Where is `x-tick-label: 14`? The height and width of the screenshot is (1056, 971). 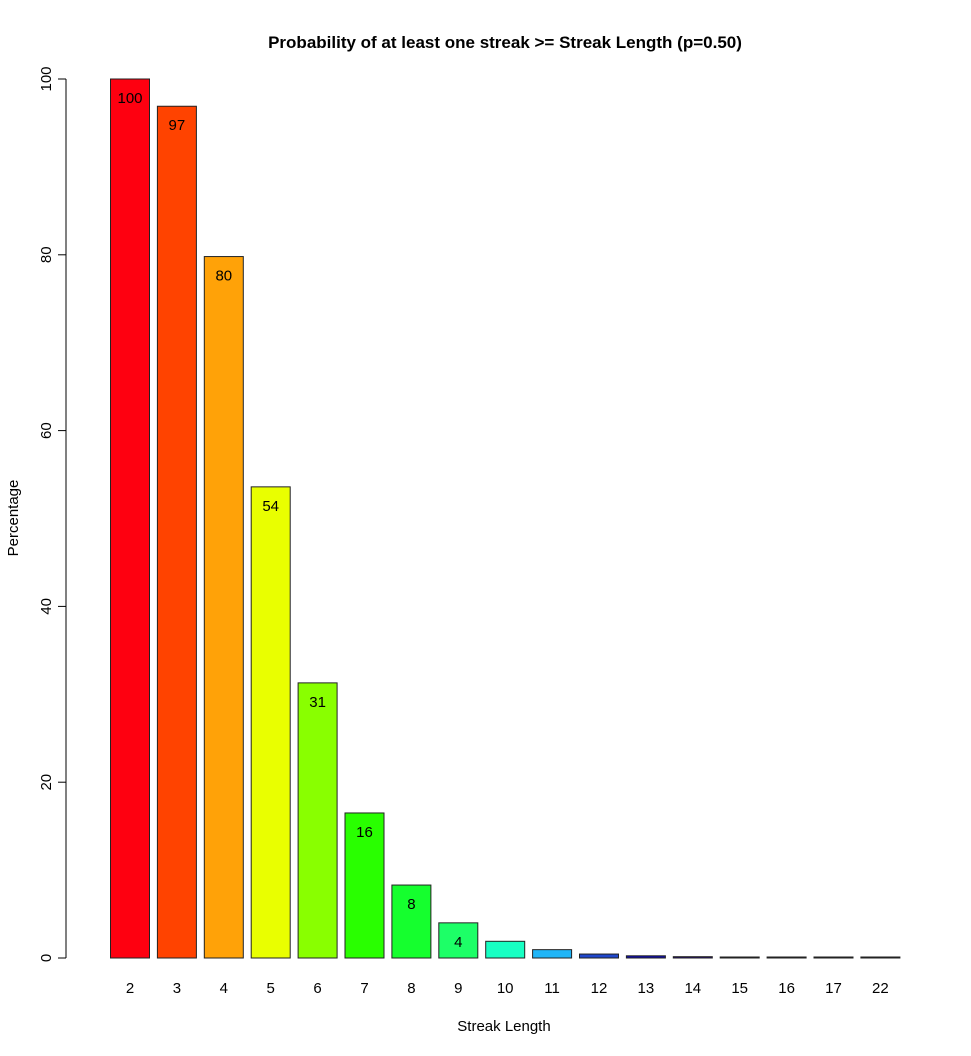
x-tick-label: 14 is located at coordinates (692, 988).